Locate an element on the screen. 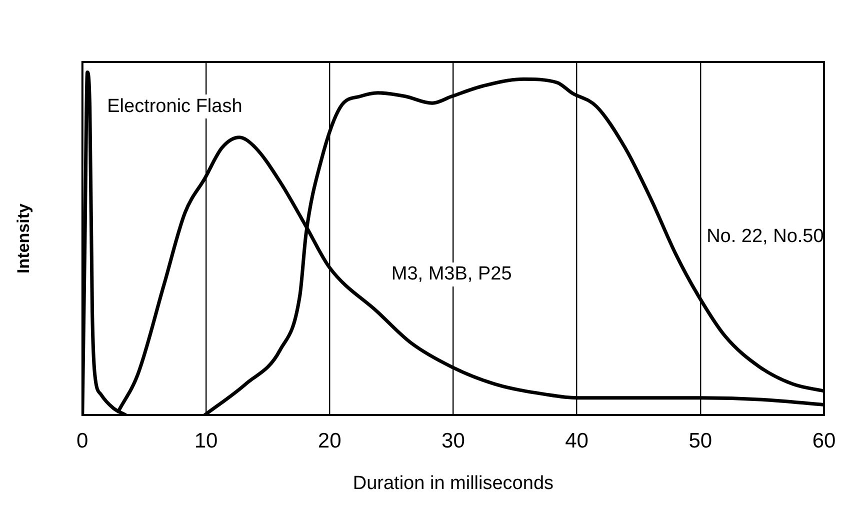 The image size is (854, 507). series-label: No. 22, No.50 is located at coordinates (765, 237).